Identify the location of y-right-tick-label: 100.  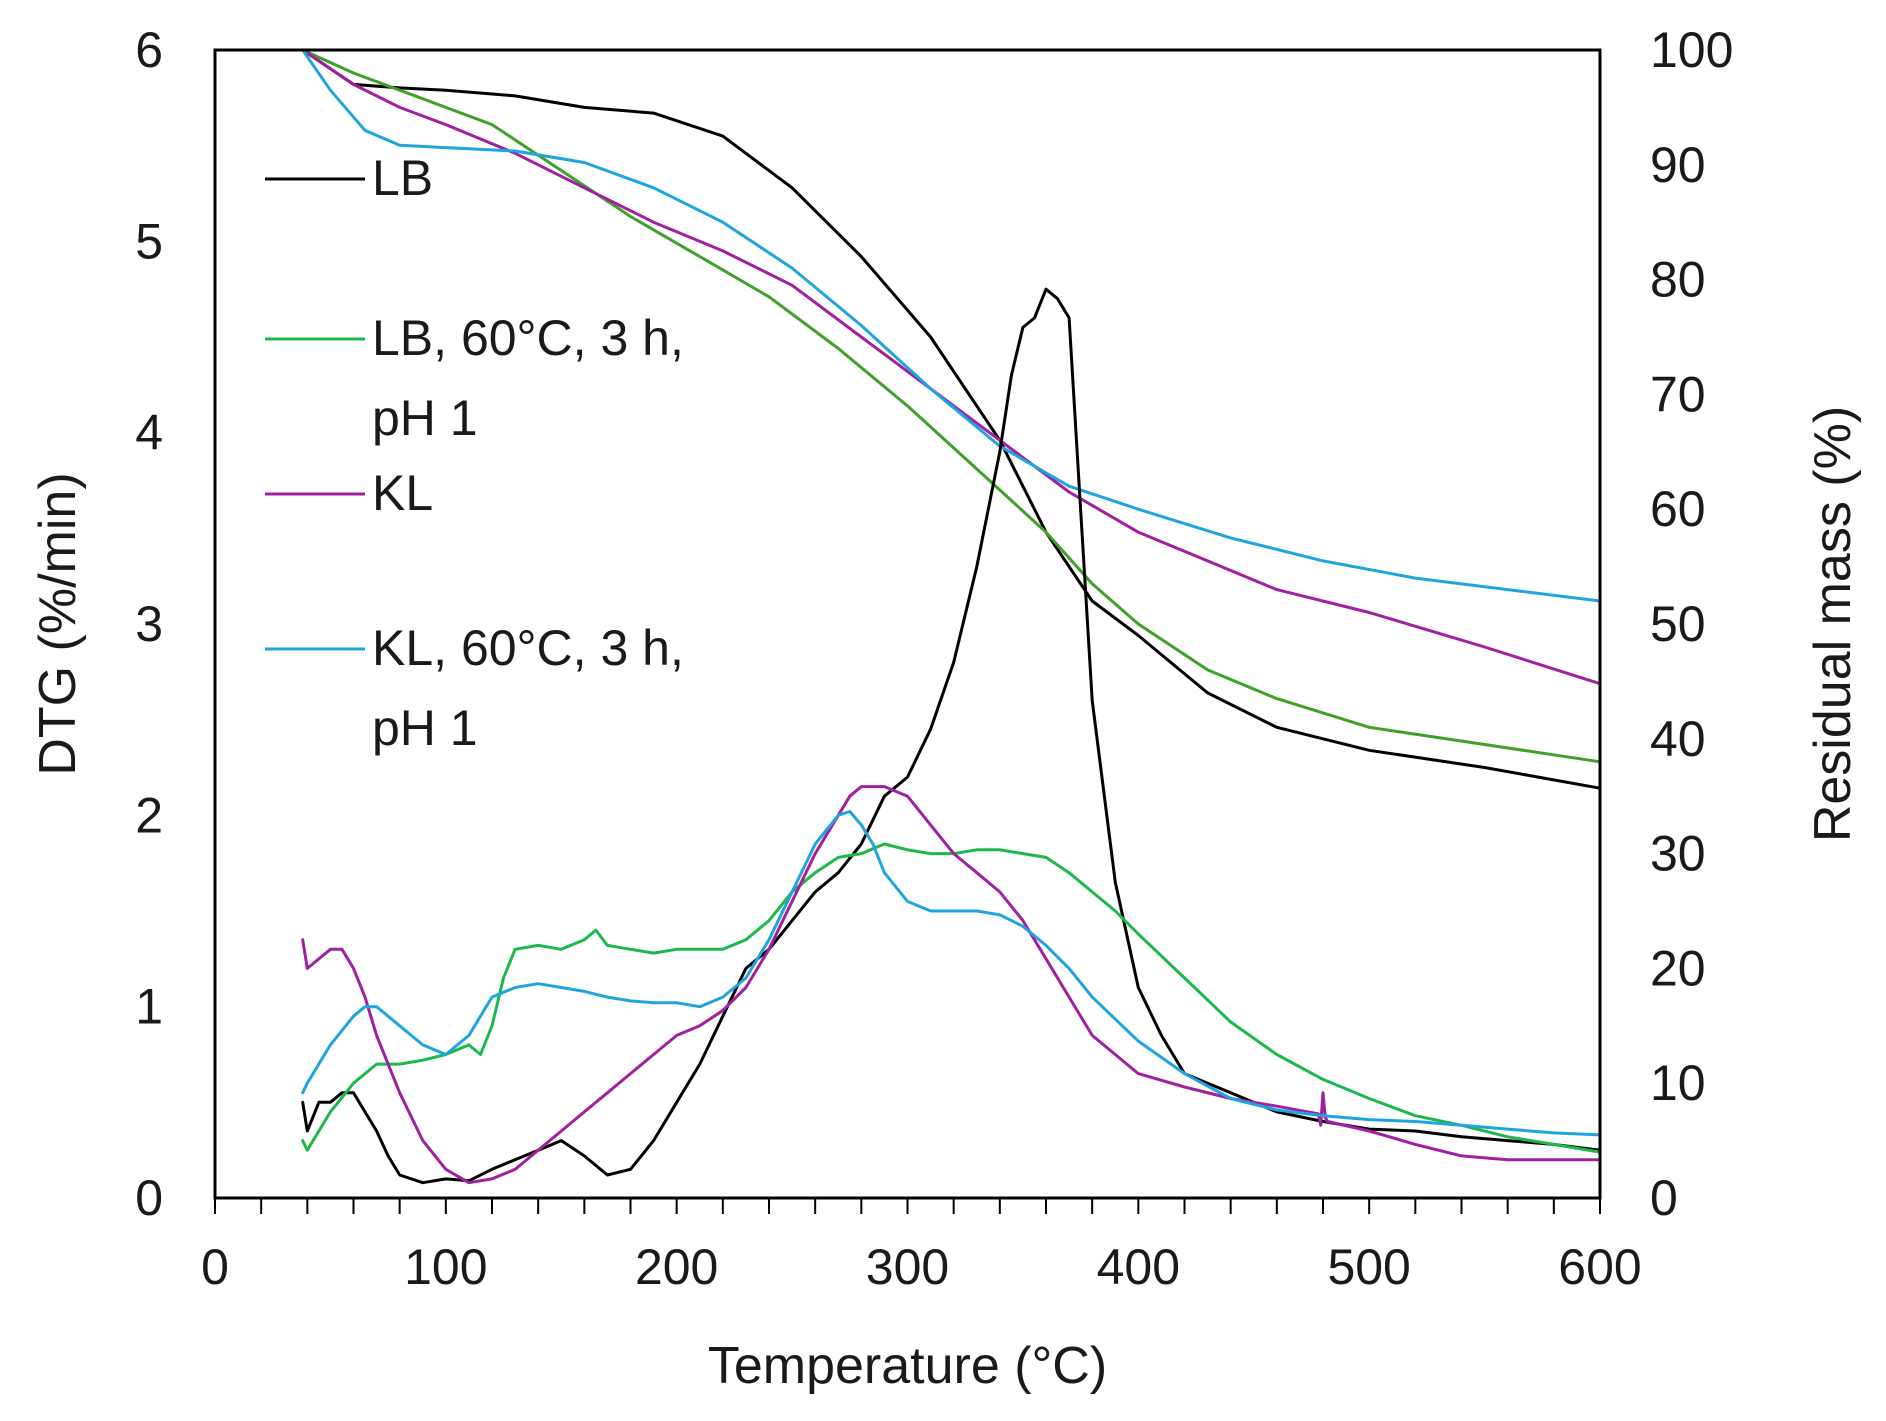
(1691, 50).